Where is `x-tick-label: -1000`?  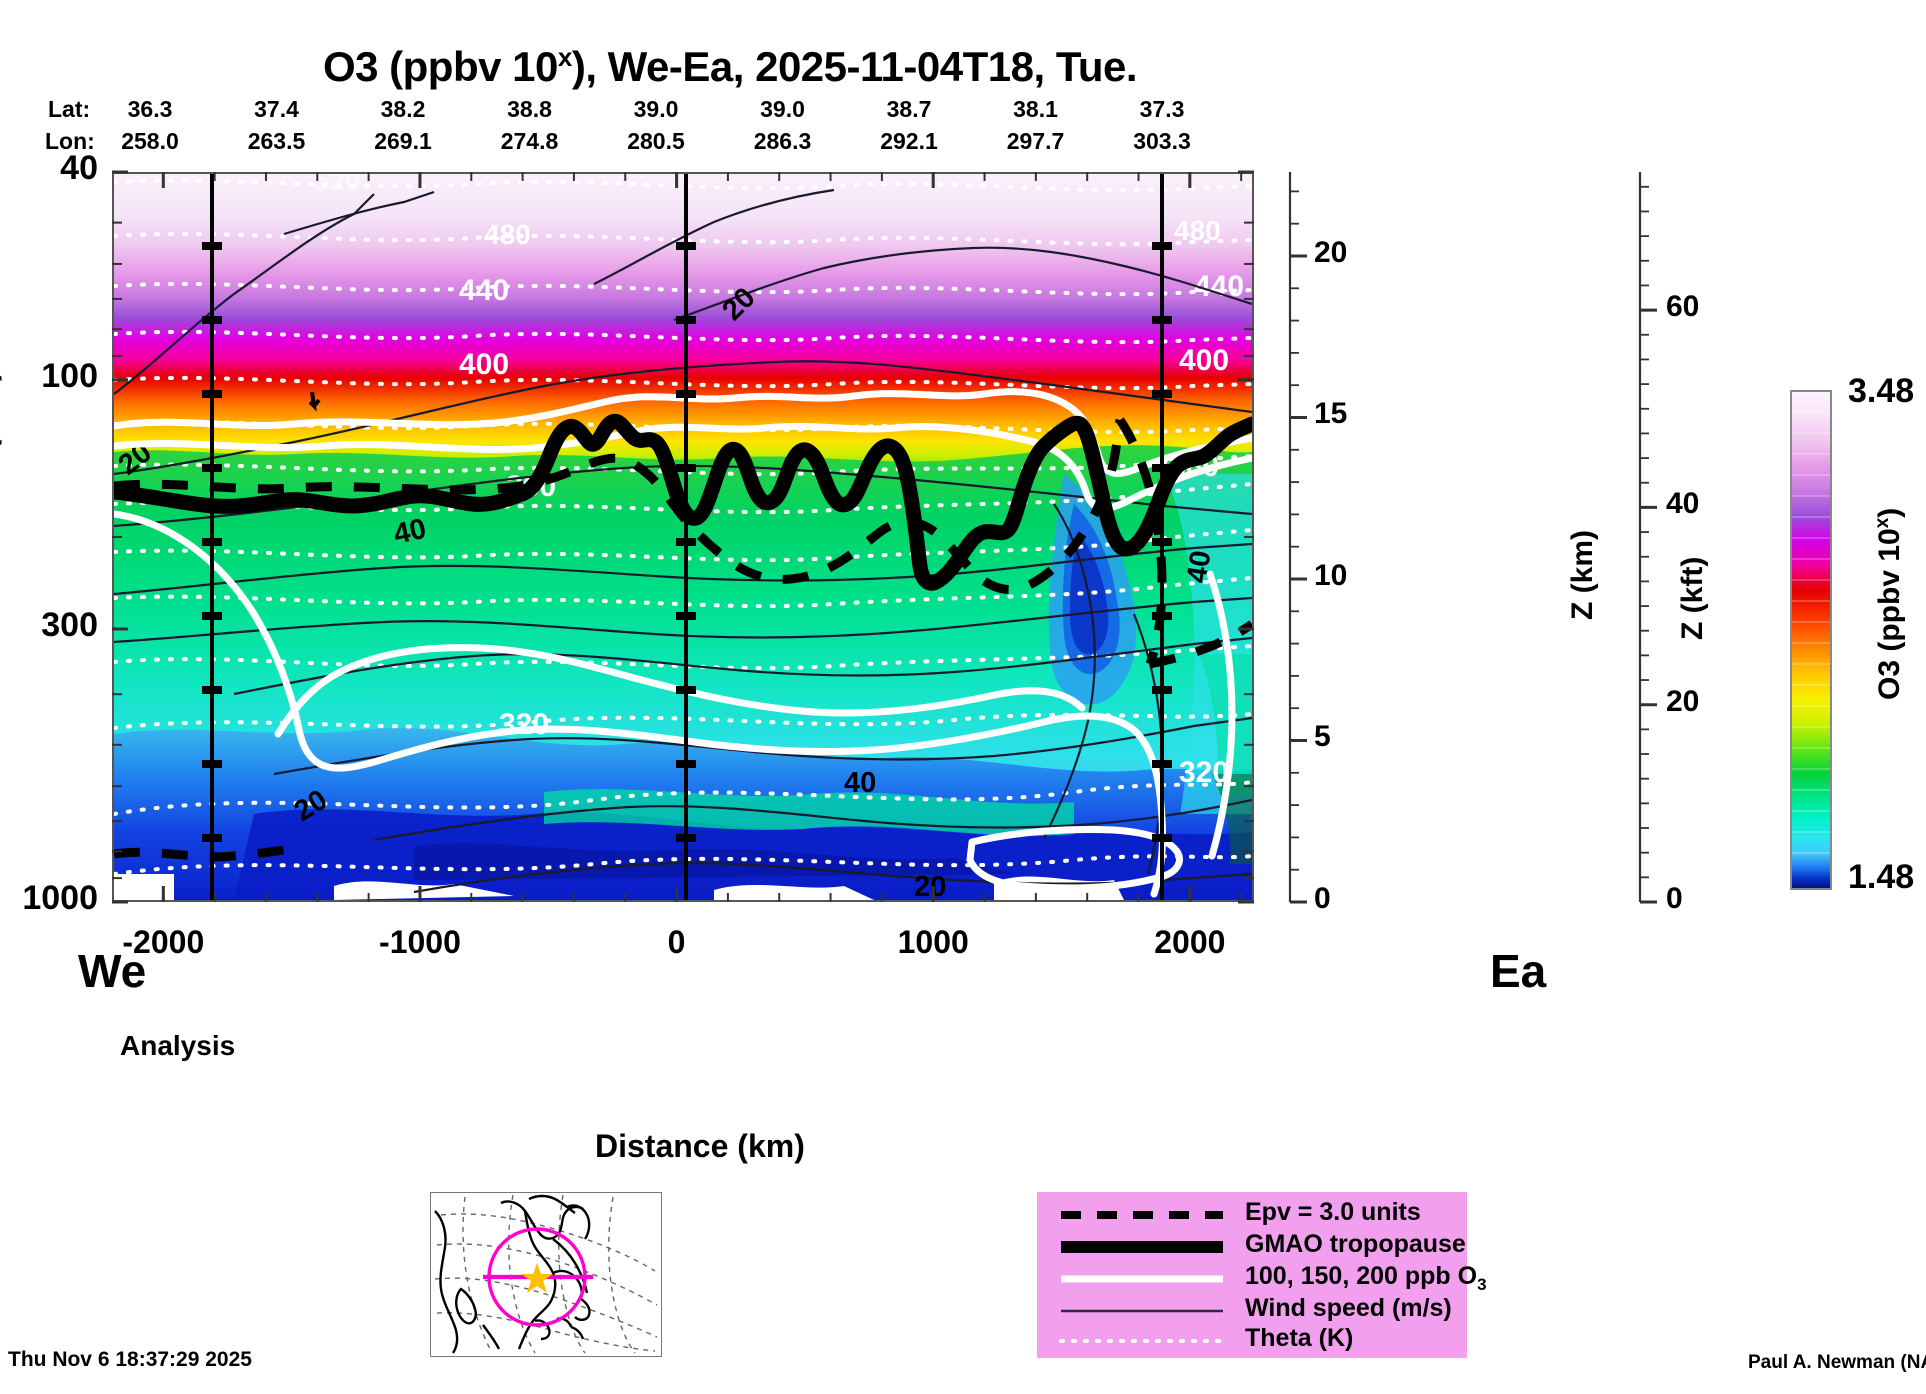 x-tick-label: -1000 is located at coordinates (420, 942).